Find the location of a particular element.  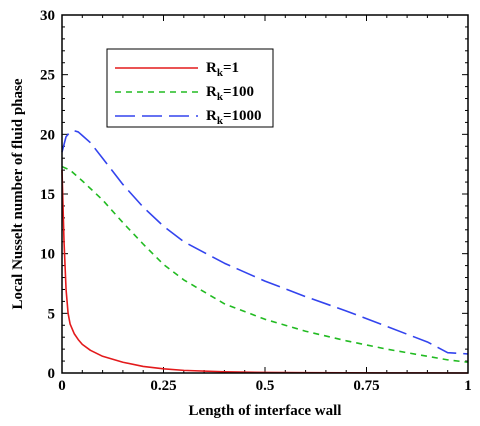

x-tick-label: 0 is located at coordinates (62, 386).